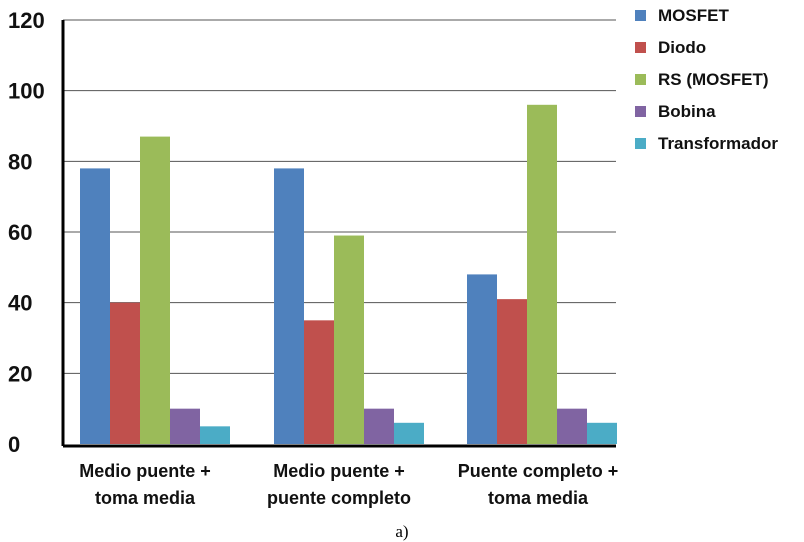  Describe the element at coordinates (20, 373) in the screenshot. I see `y-tick-label: 20` at that location.